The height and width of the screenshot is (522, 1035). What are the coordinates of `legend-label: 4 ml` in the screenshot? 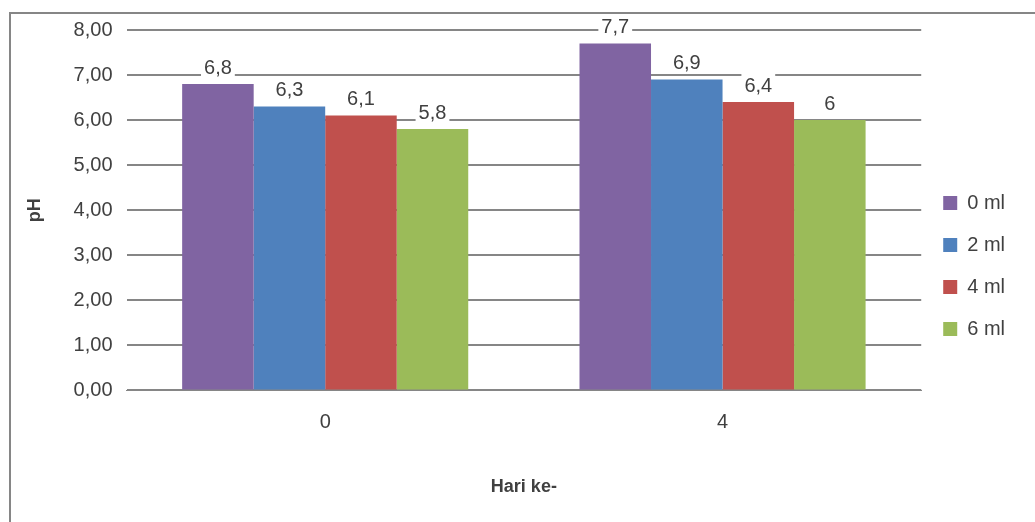 It's located at (986, 285).